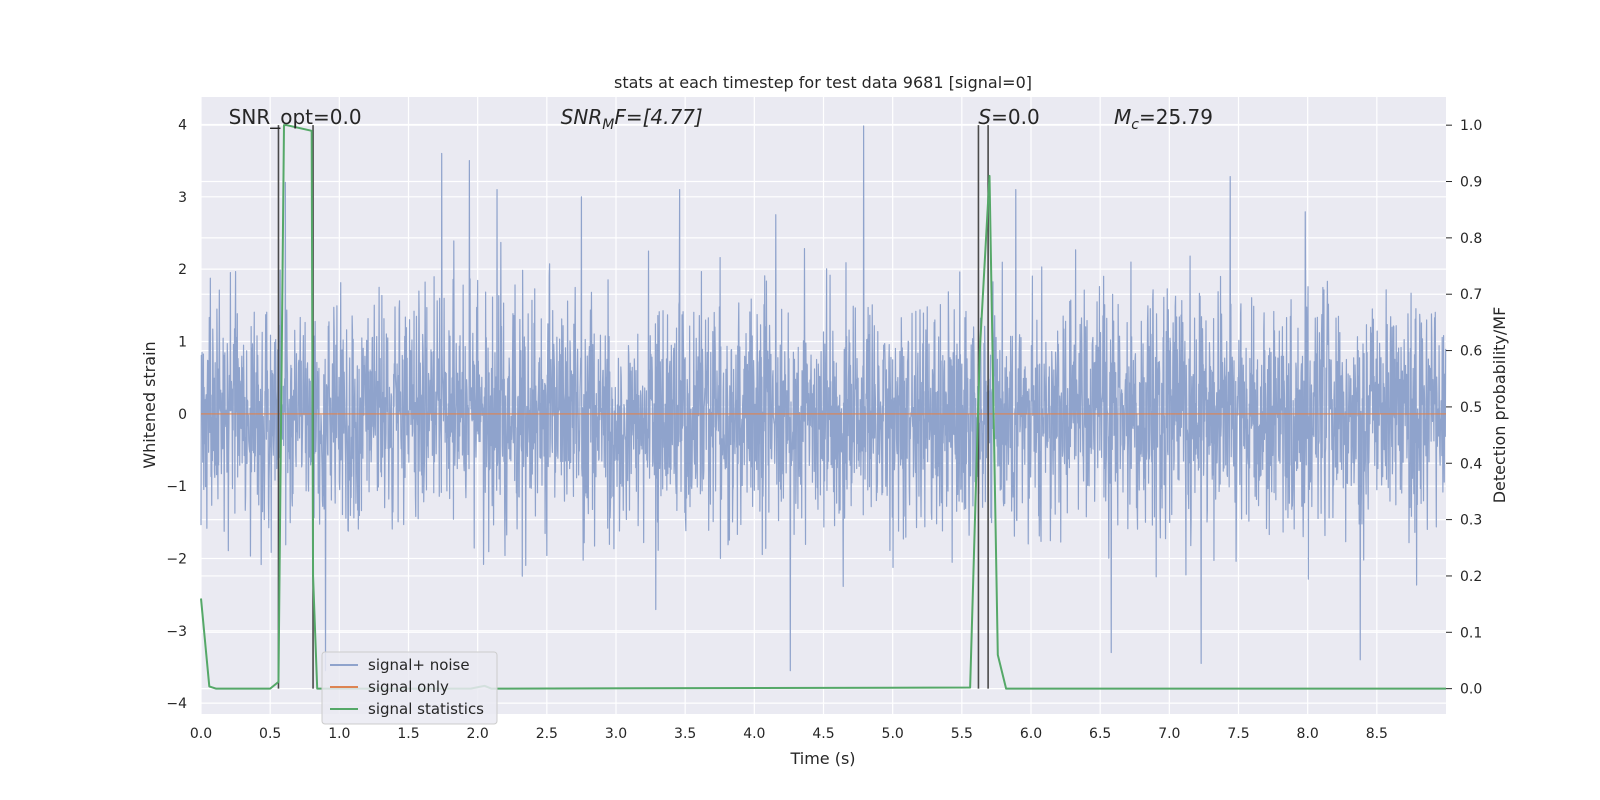 The image size is (1600, 800). I want to click on x-tick-label: 2.0, so click(478, 734).